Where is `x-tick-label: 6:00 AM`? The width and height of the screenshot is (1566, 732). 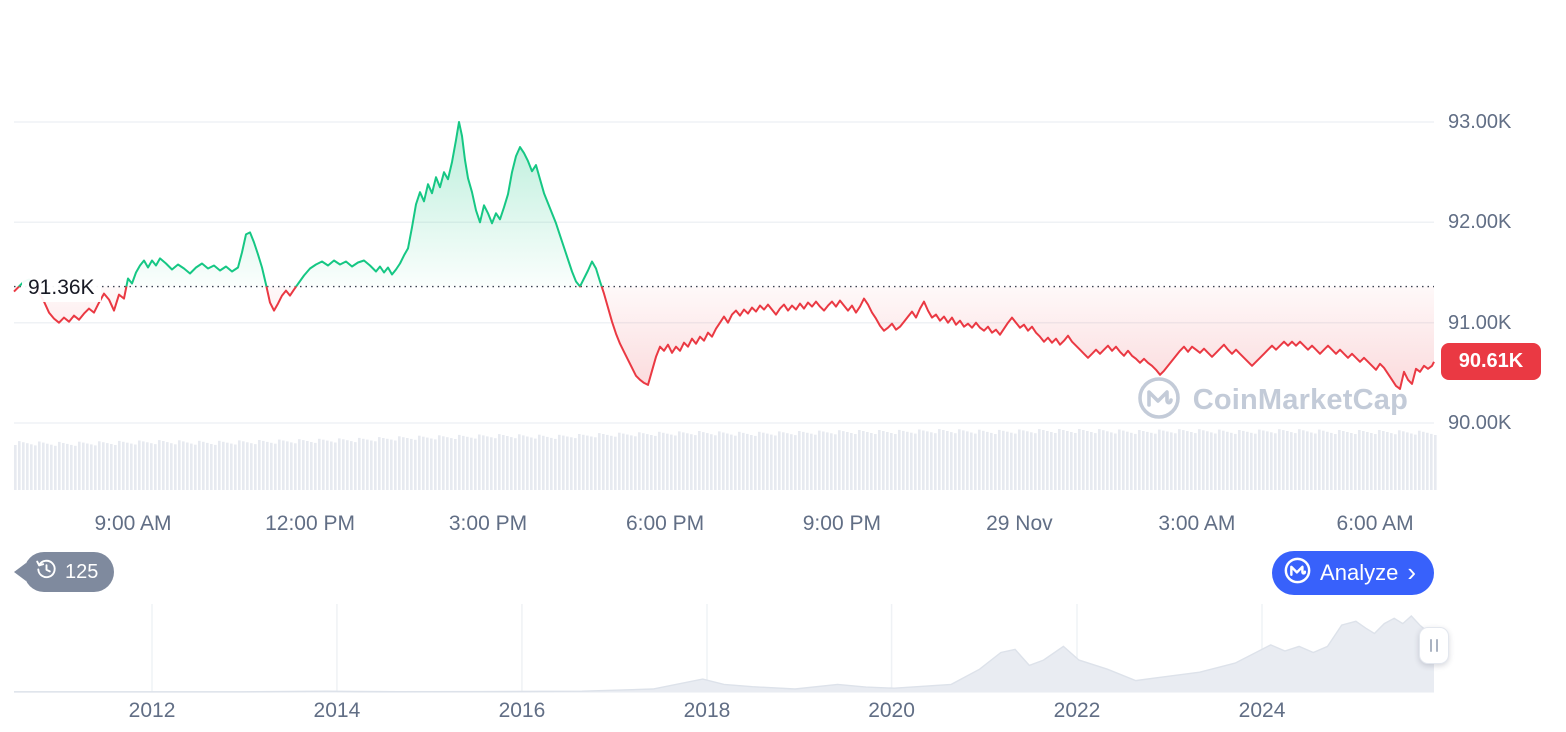
x-tick-label: 6:00 AM is located at coordinates (1375, 523).